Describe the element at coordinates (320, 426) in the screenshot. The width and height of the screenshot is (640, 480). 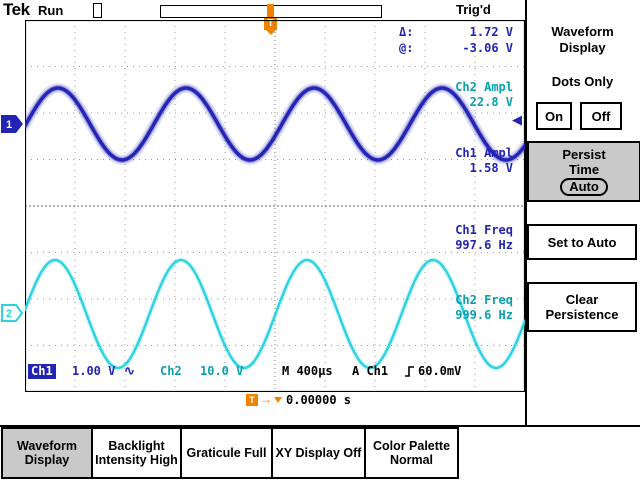
I see `bottom-menu-divider` at that location.